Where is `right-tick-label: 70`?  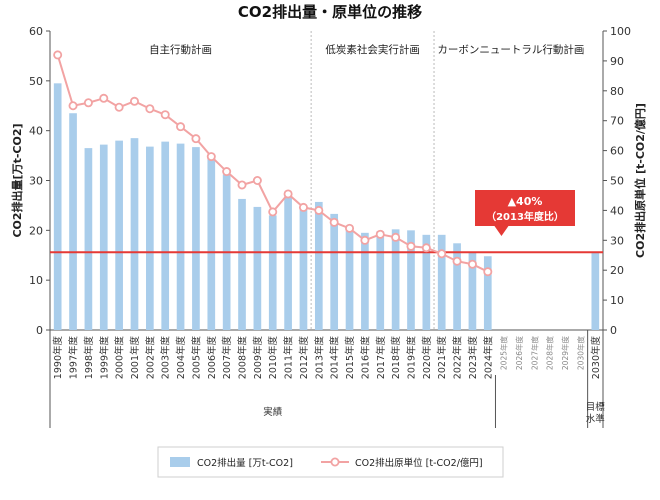
right-tick-label: 70 is located at coordinates (617, 121).